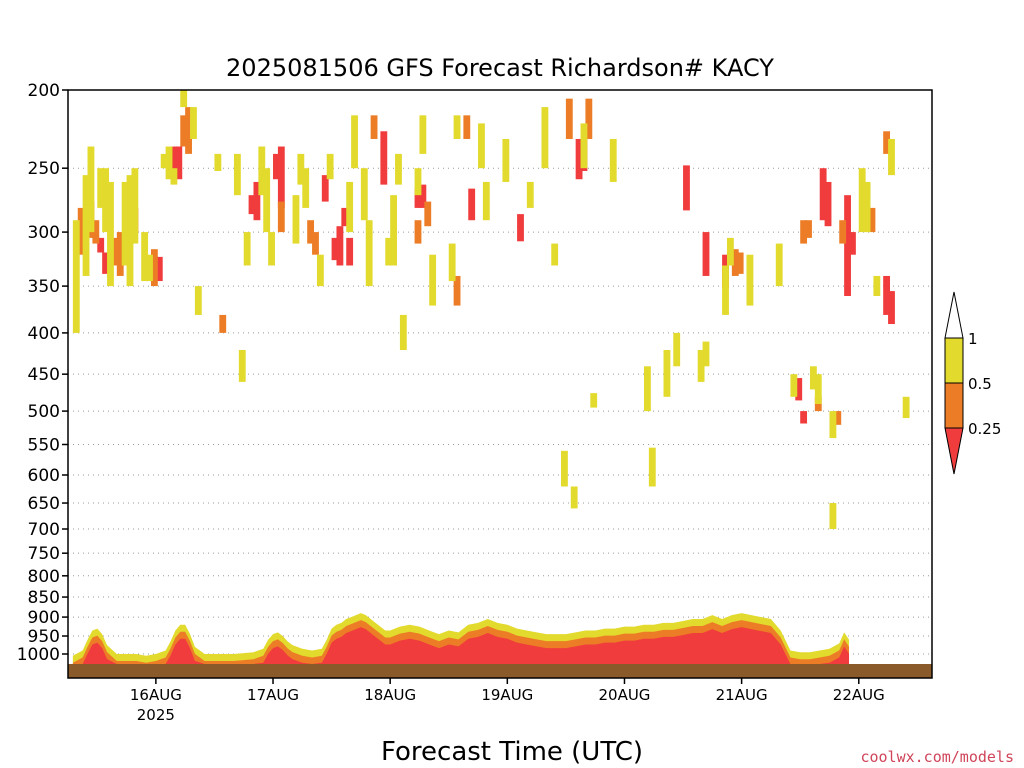 Image resolution: width=1024 pixels, height=768 pixels. I want to click on x-tick-label: 18AUG, so click(390, 695).